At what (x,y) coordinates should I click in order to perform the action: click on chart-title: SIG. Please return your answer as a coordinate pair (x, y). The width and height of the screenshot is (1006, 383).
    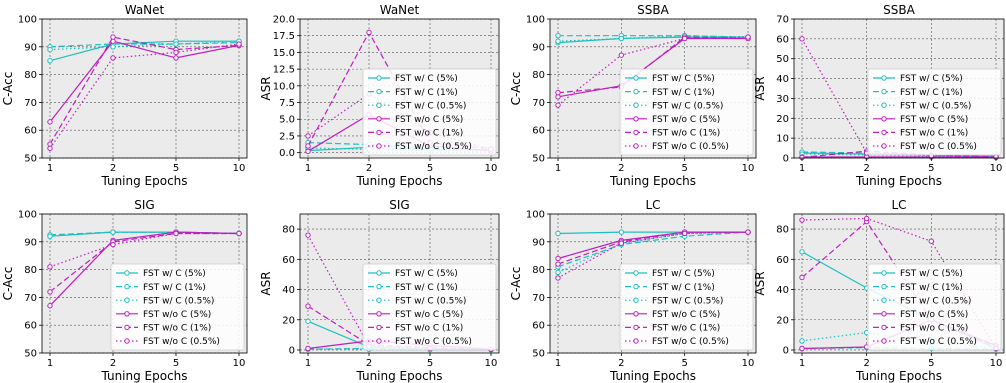
    Looking at the image, I should click on (399, 205).